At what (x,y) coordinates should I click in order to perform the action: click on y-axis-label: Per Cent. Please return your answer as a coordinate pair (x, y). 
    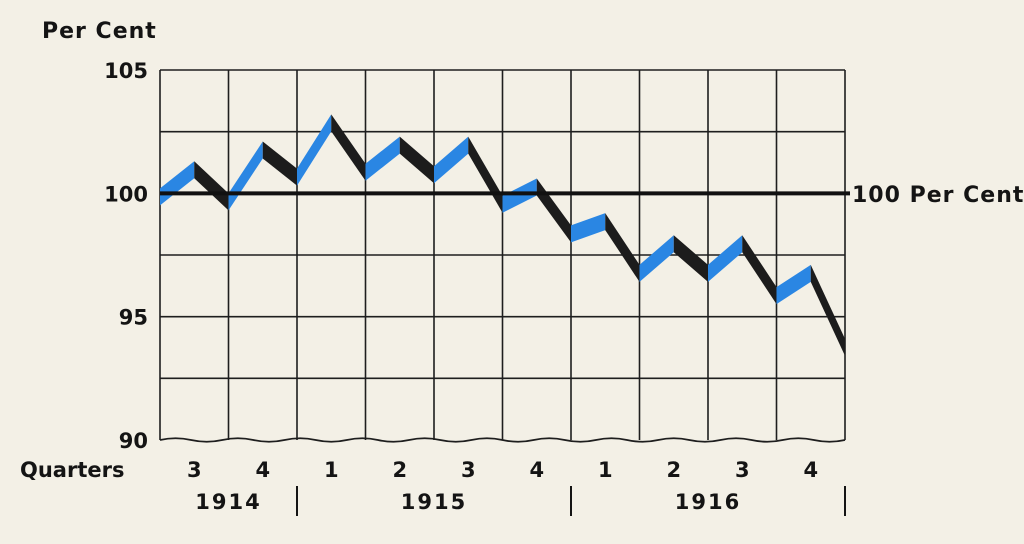
    Looking at the image, I should click on (99, 31).